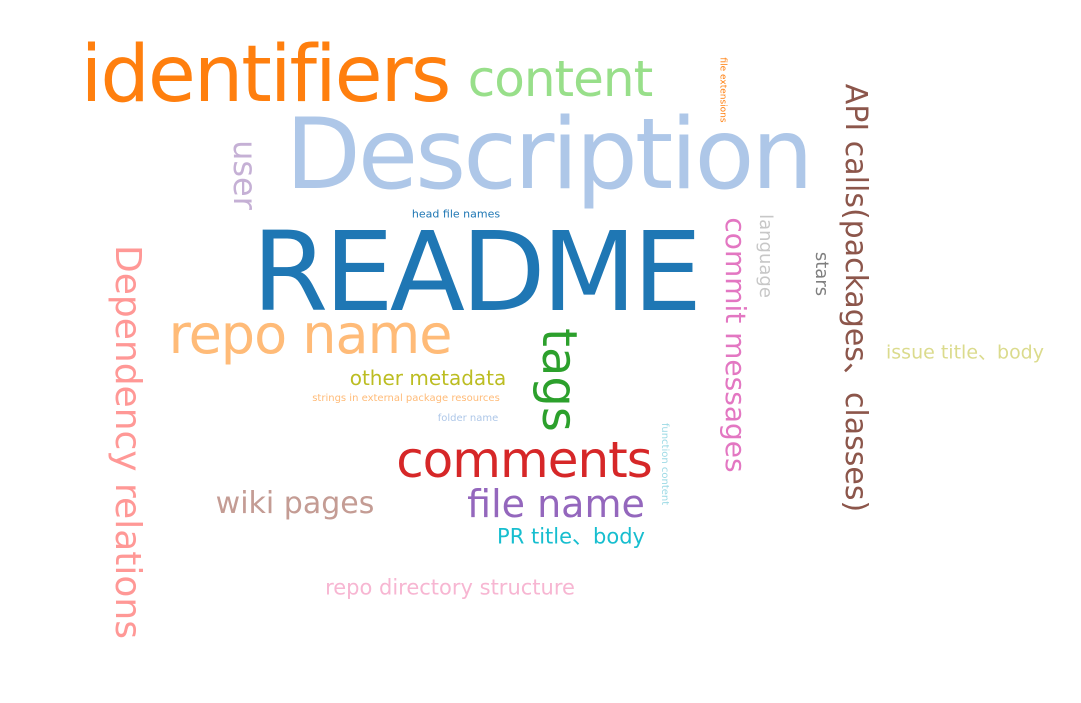 The width and height of the screenshot is (1081, 703). Describe the element at coordinates (735, 345) in the screenshot. I see `word-commit-messages: commit messages` at that location.